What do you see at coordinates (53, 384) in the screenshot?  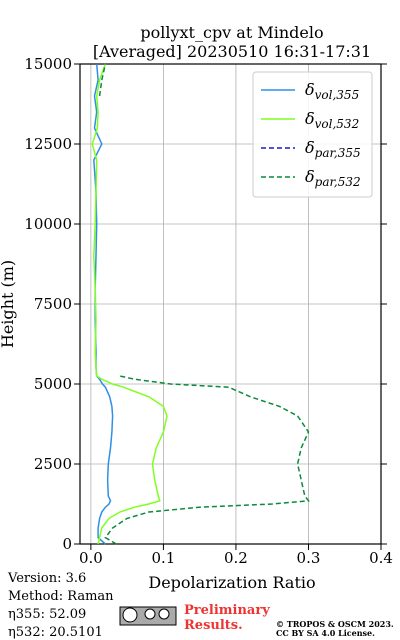 I see `y-tick-label: 5000` at bounding box center [53, 384].